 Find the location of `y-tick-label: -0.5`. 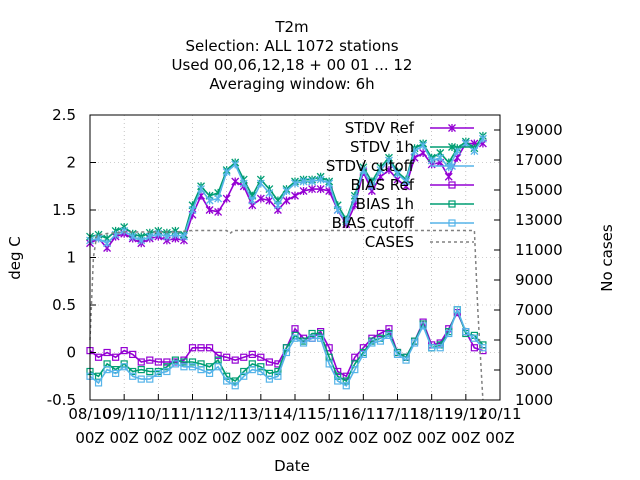

y-tick-label: -0.5 is located at coordinates (61, 400).